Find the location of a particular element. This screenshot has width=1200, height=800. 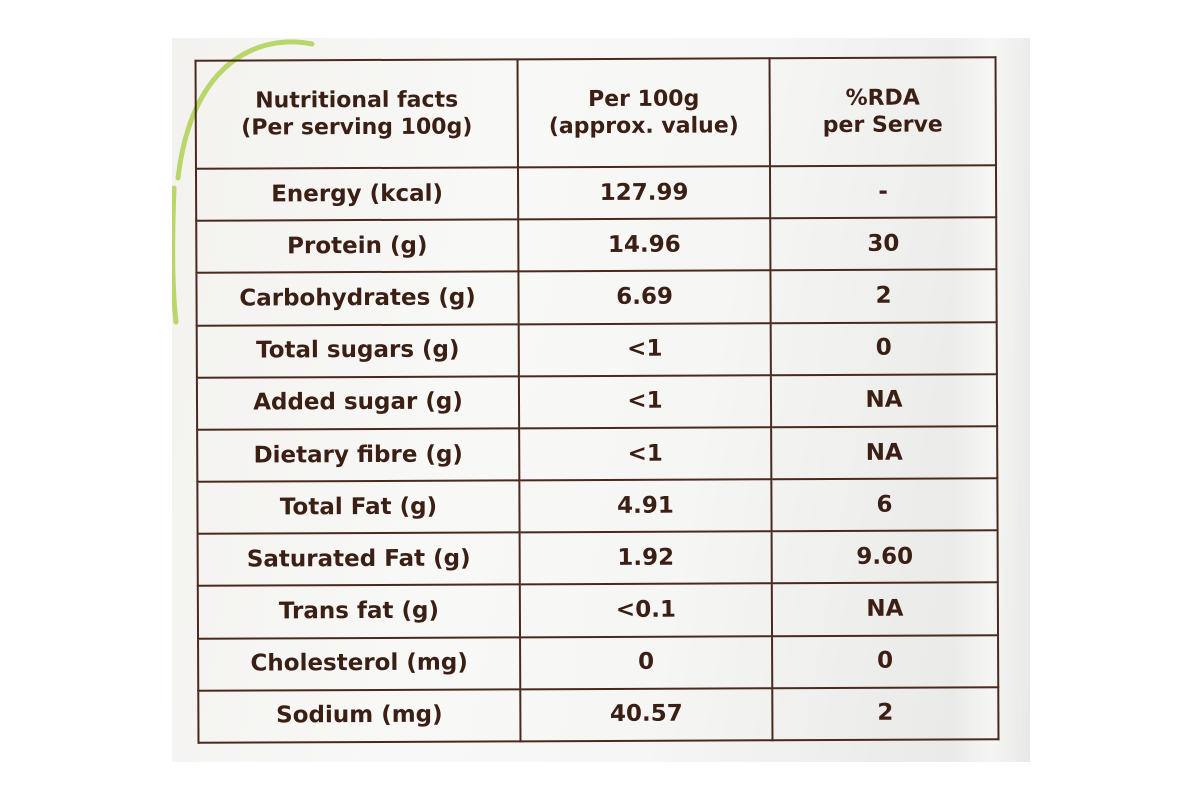

nutrient-value: 127.99 is located at coordinates (644, 193).